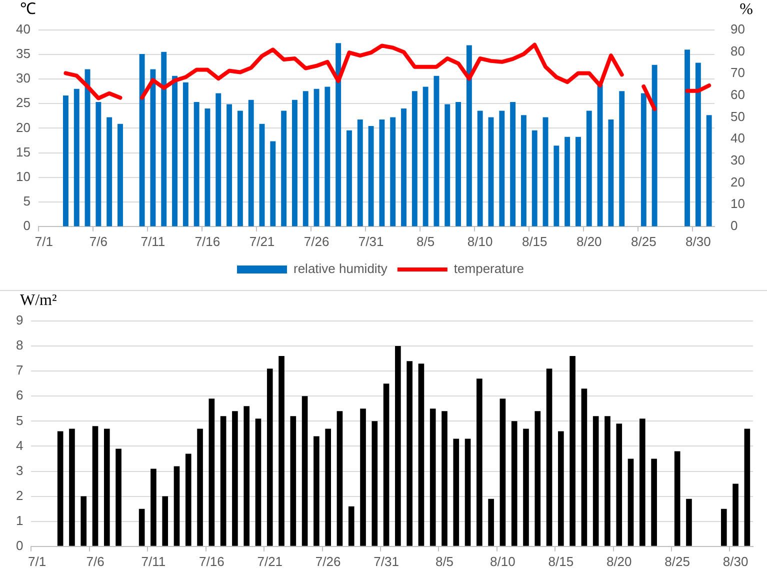 The height and width of the screenshot is (578, 767). Describe the element at coordinates (20, 445) in the screenshot. I see `y-tick-label: 4` at that location.